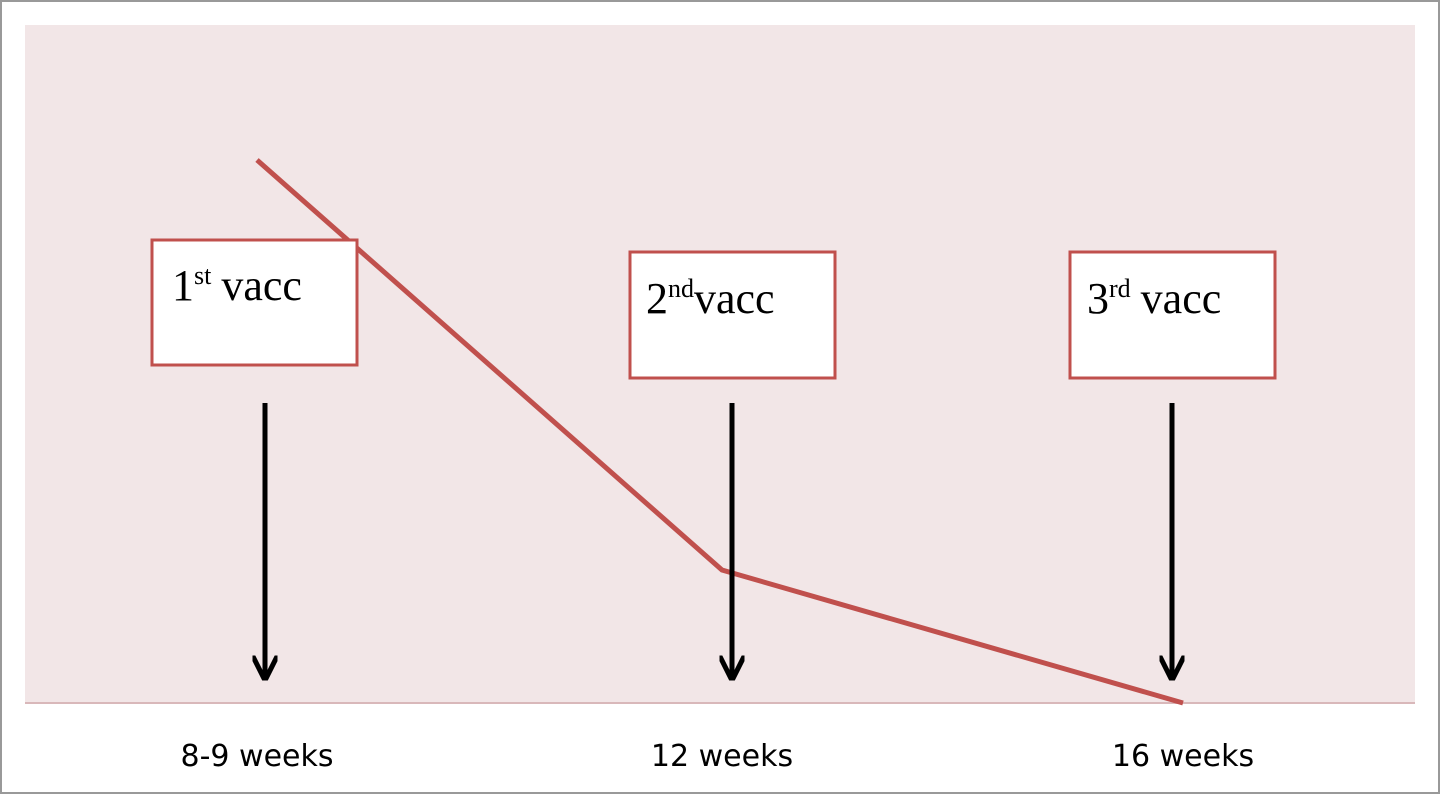 The width and height of the screenshot is (1440, 794). What do you see at coordinates (722, 756) in the screenshot?
I see `time-label: 12 weeks` at bounding box center [722, 756].